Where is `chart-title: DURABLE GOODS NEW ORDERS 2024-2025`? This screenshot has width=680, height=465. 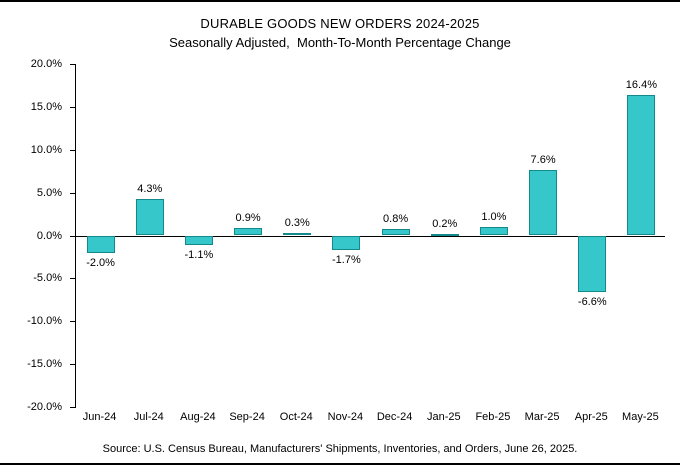 chart-title: DURABLE GOODS NEW ORDERS 2024-2025 is located at coordinates (340, 23).